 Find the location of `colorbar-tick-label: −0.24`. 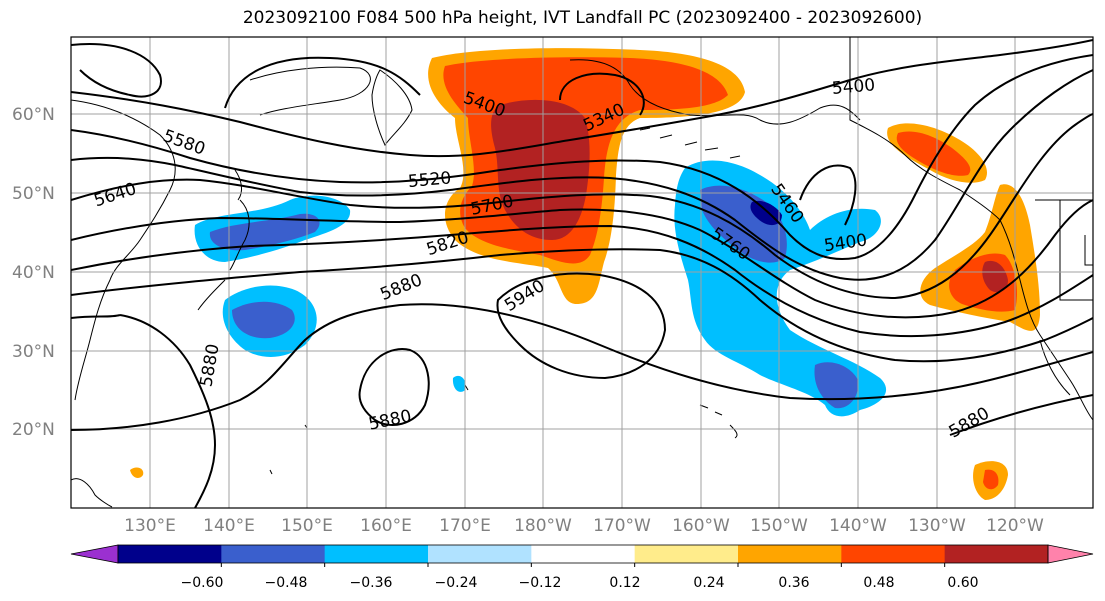

colorbar-tick-label: −0.24 is located at coordinates (456, 583).